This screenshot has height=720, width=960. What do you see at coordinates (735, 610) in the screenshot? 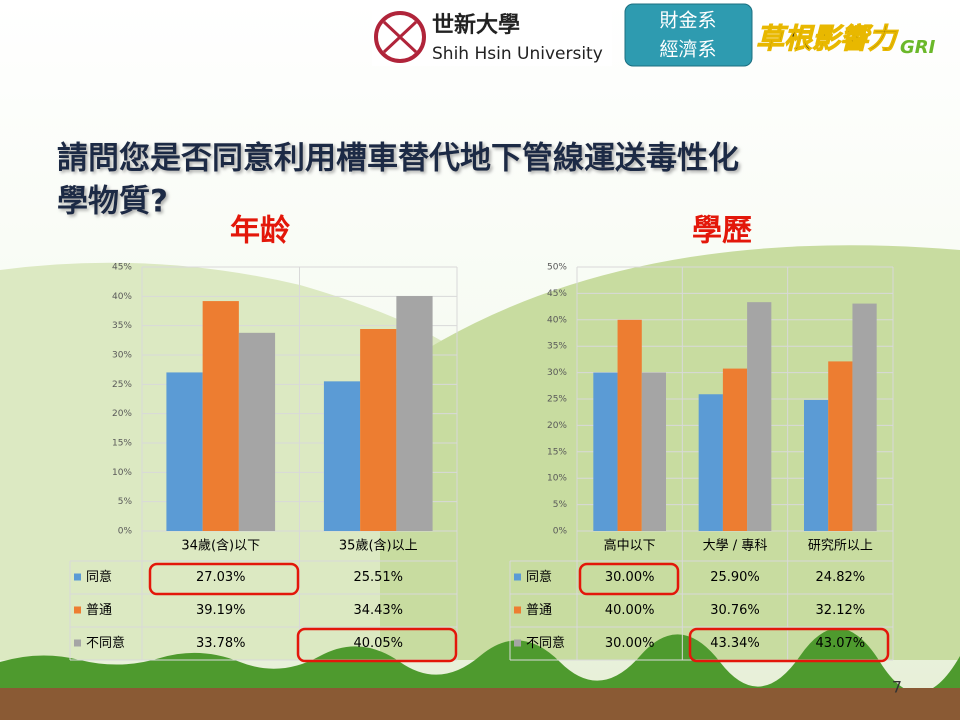
I see `table-value: 30.76%` at bounding box center [735, 610].